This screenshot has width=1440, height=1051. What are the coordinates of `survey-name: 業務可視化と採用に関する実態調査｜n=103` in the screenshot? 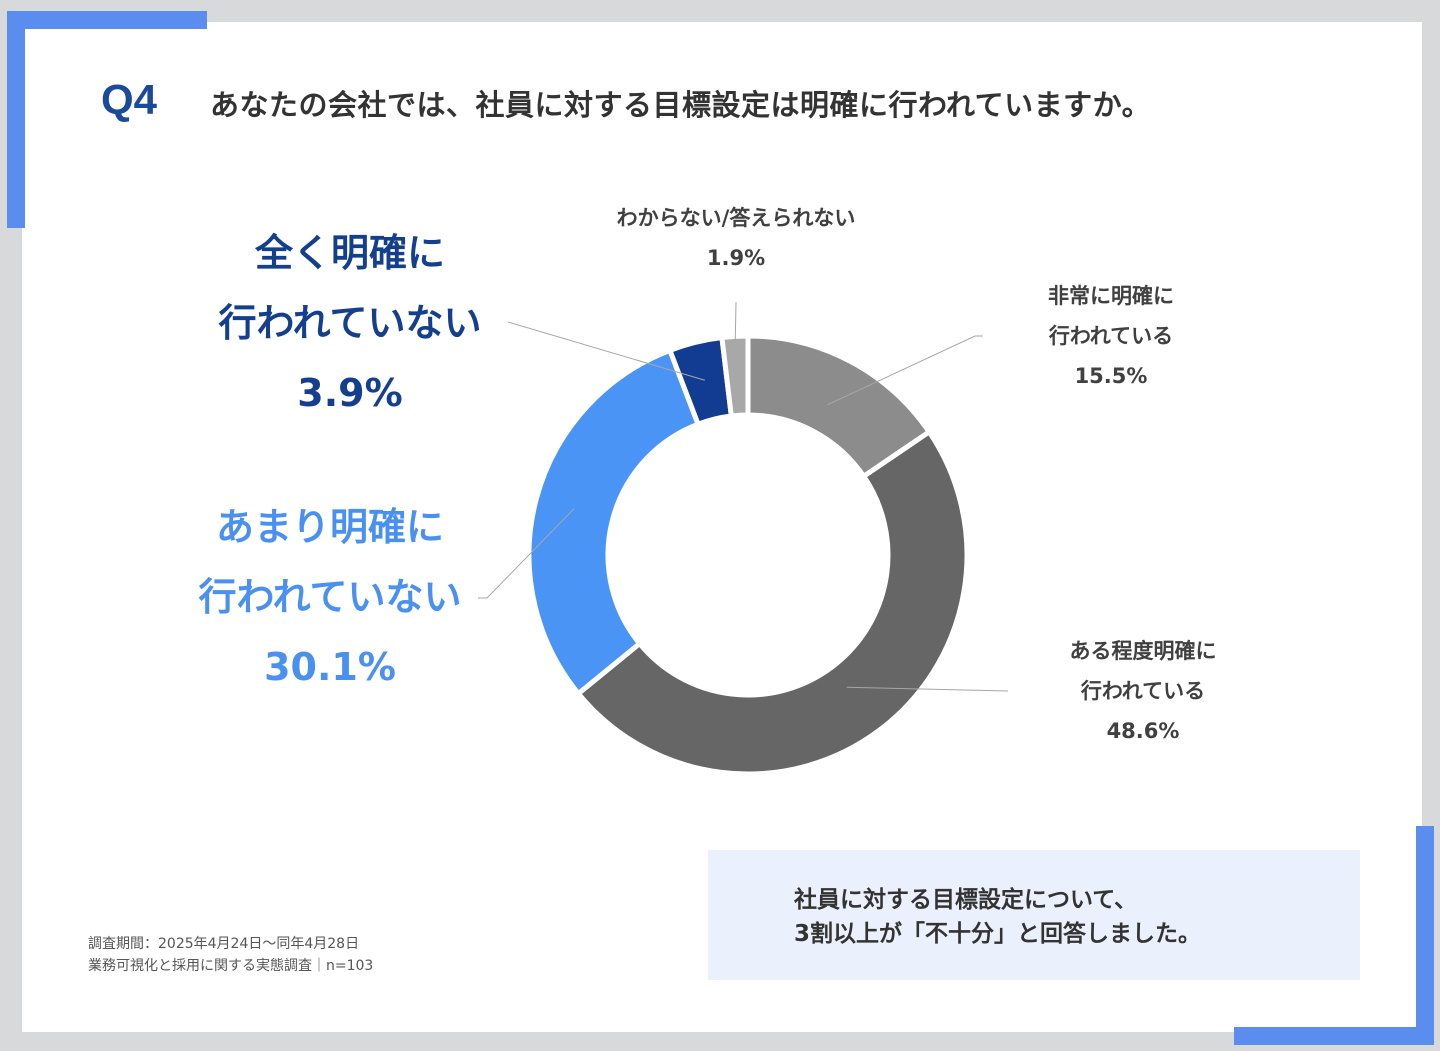 It's located at (231, 966).